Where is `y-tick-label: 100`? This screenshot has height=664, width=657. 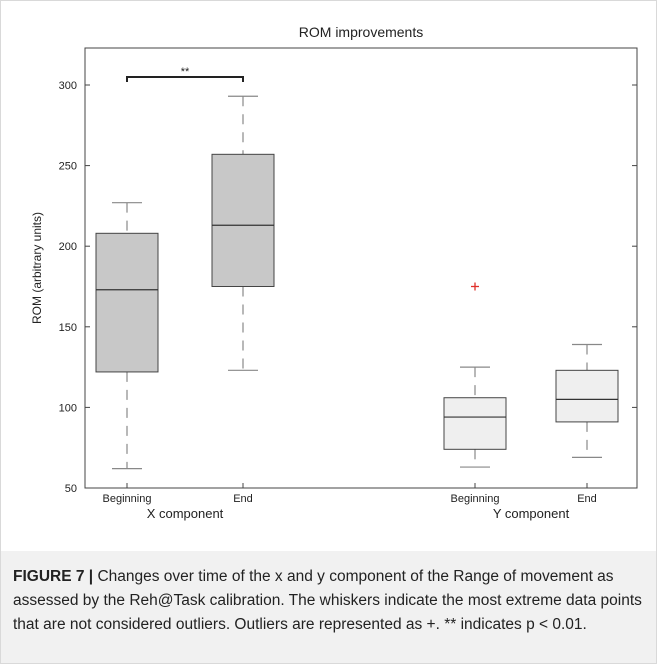 y-tick-label: 100 is located at coordinates (68, 408).